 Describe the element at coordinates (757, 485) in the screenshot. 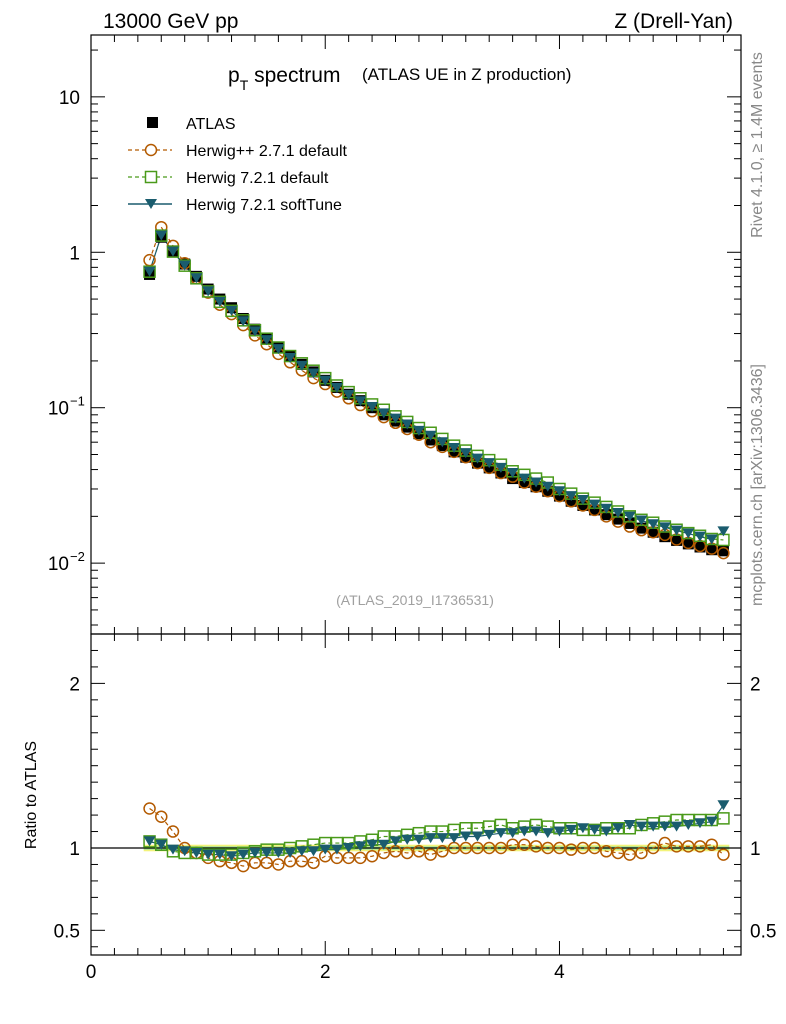

I see `mcplots-label: mcplots.cern.ch [arXiv:1306.3436]` at that location.